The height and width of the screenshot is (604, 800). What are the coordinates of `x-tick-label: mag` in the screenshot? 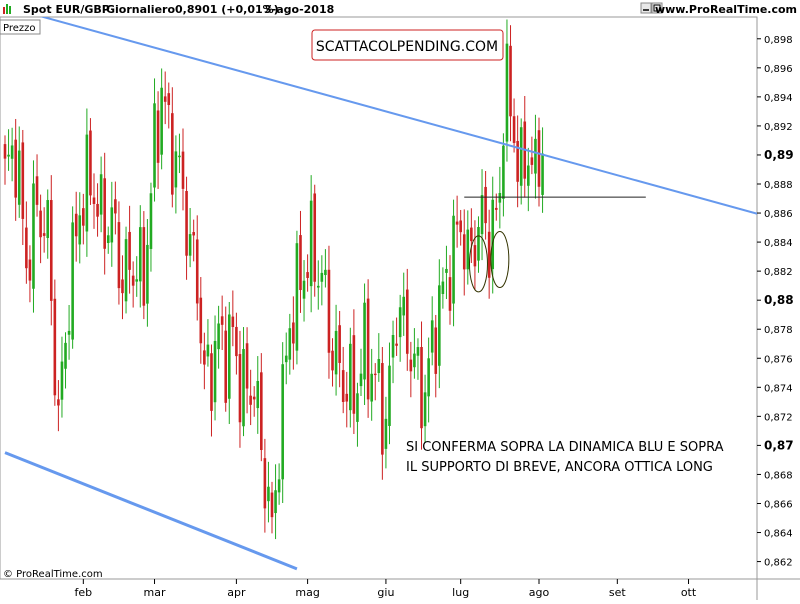 It's located at (307, 592).